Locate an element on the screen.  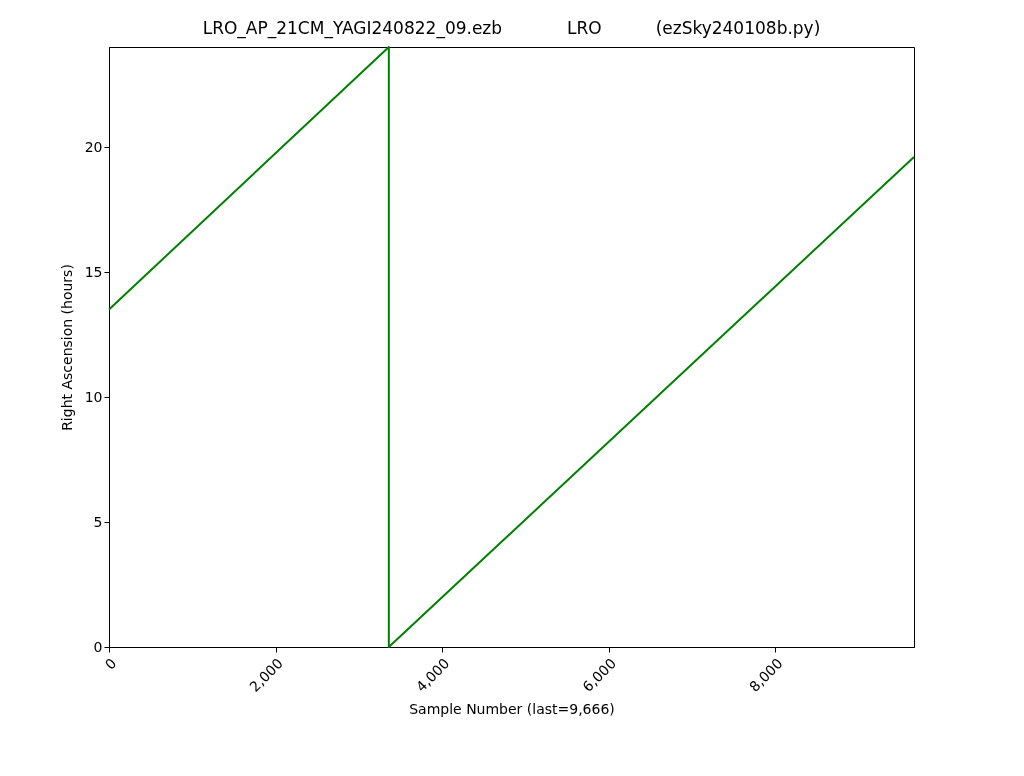
y-tick-label: 20 is located at coordinates (93, 146).